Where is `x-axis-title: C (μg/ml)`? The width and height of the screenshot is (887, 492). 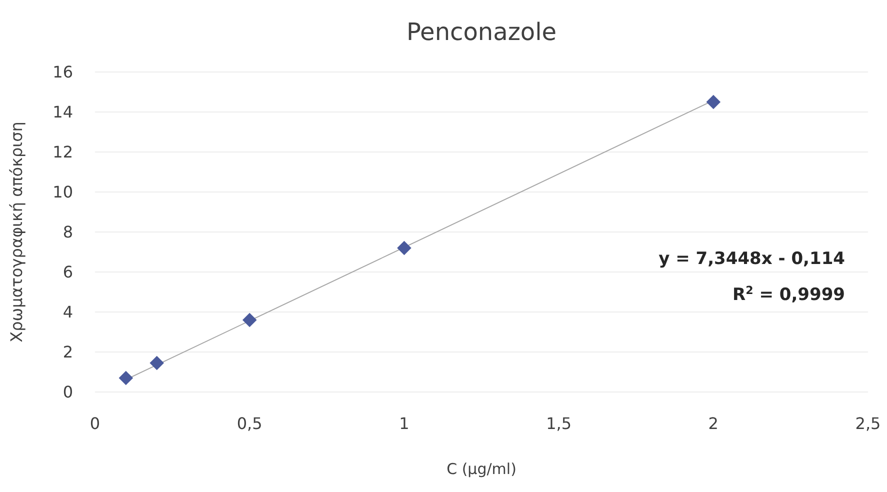
x-axis-title: C (μg/ml) is located at coordinates (481, 469).